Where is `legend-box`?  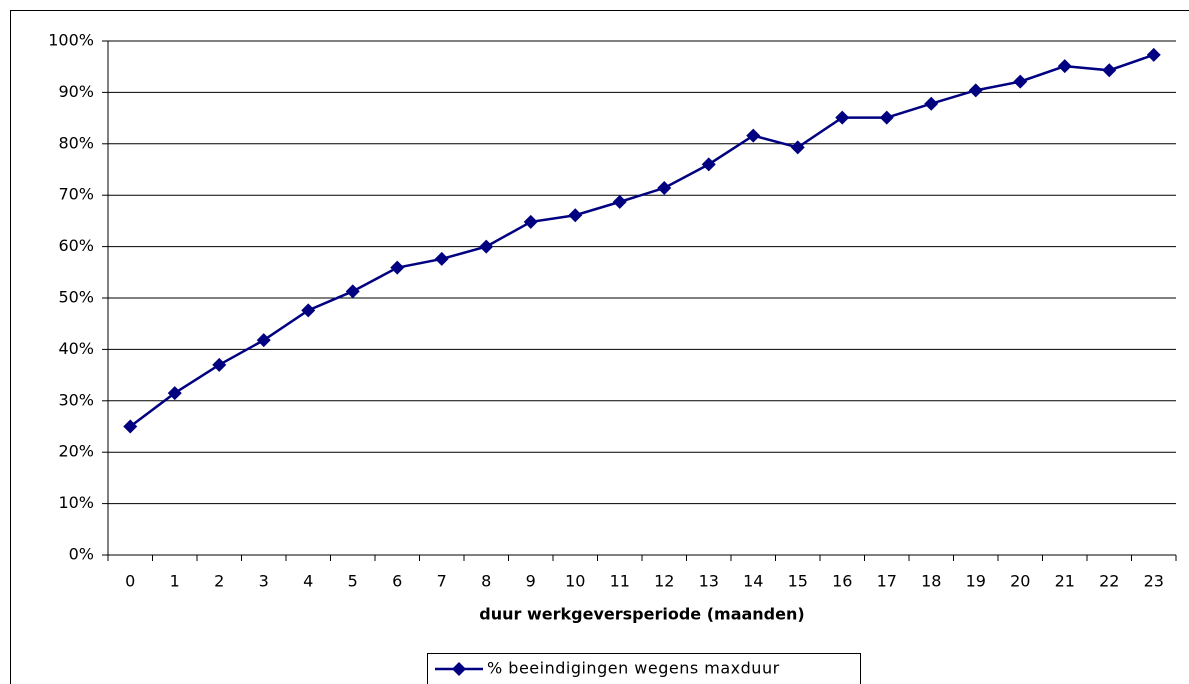
legend-box is located at coordinates (644, 668).